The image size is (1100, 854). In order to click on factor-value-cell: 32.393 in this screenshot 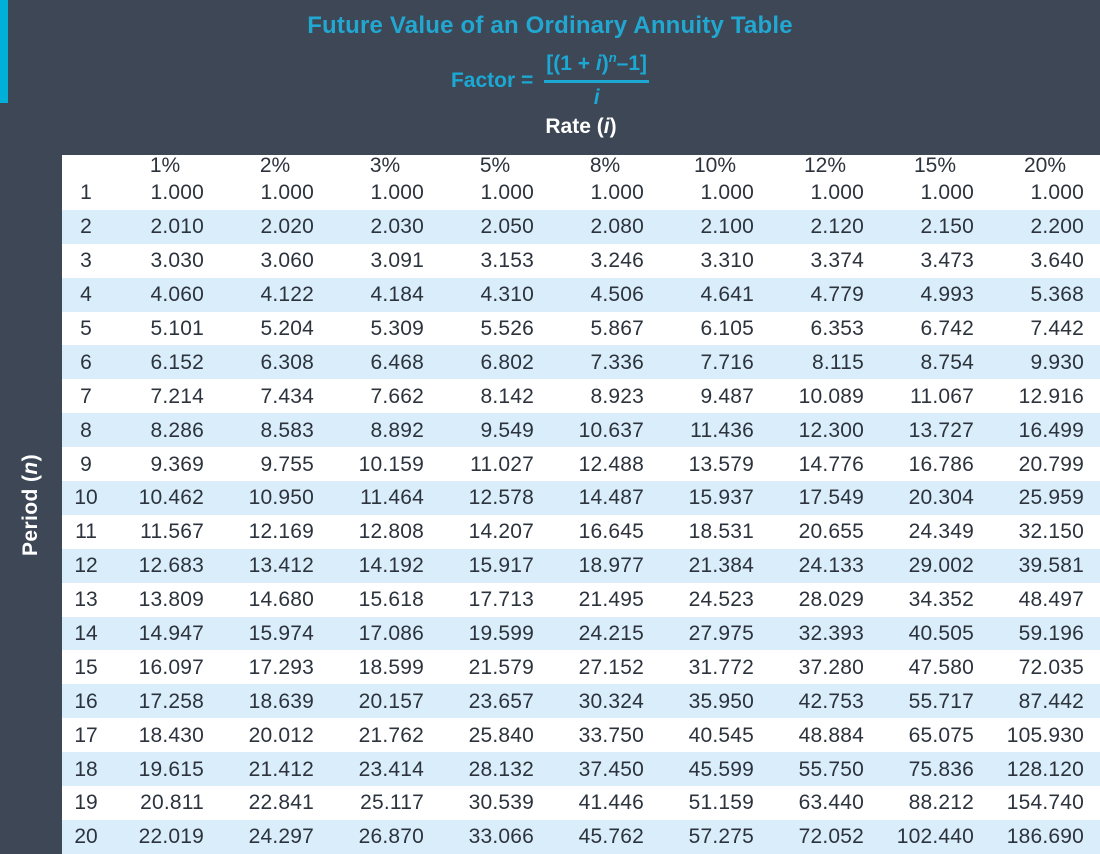, I will do `click(831, 634)`.